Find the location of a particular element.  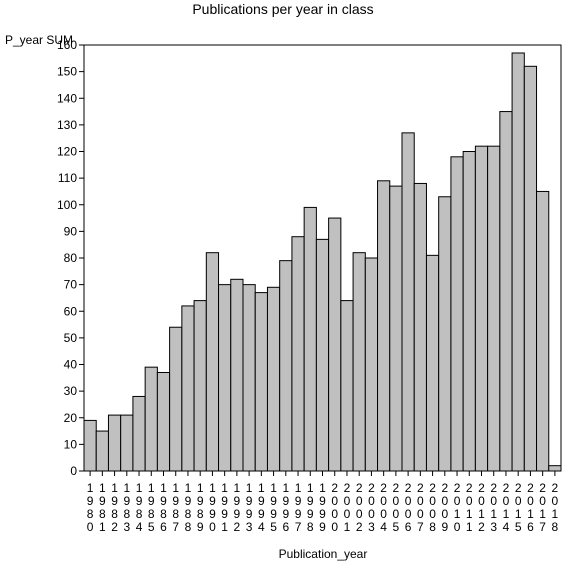

x-axis-label: Publication_year is located at coordinates (323, 554).